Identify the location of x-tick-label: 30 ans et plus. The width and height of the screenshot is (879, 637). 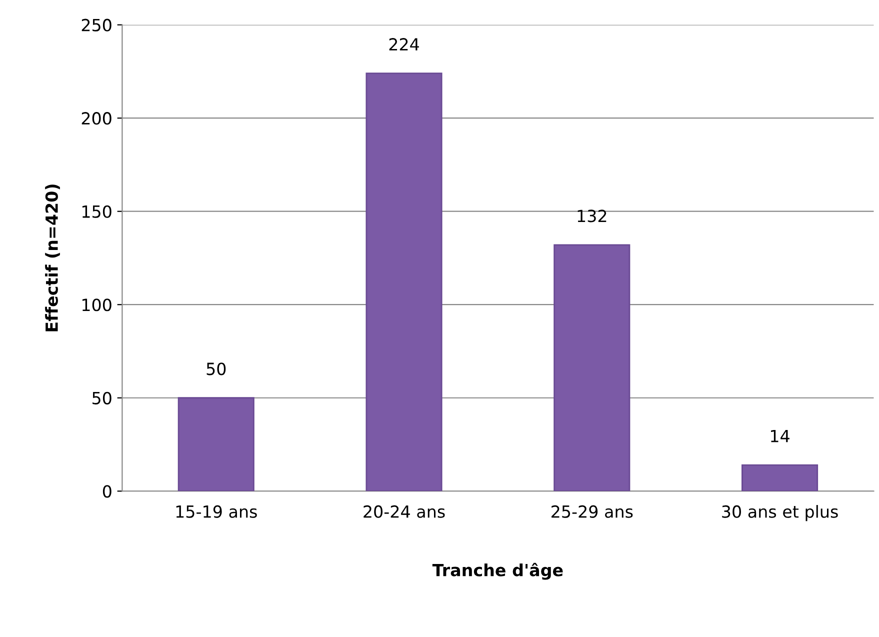
(780, 513).